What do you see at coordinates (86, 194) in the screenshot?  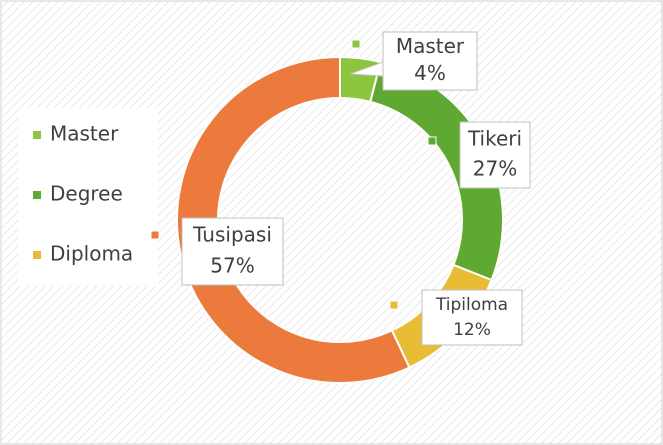 I see `legend-label: Degree` at bounding box center [86, 194].